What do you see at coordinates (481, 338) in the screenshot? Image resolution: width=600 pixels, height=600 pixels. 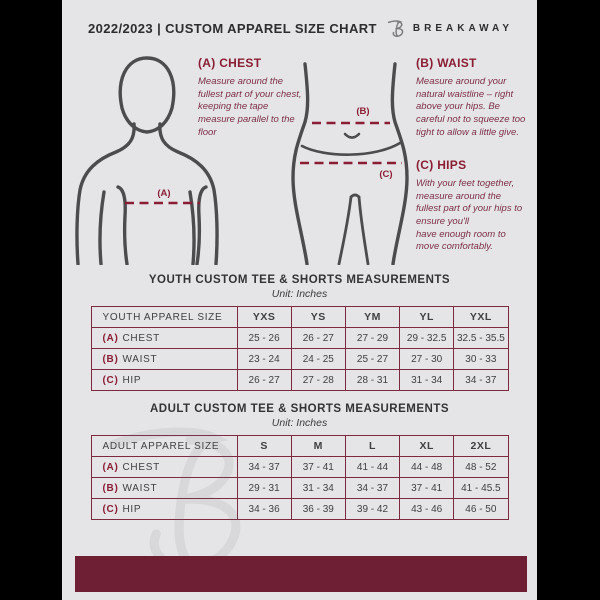 I see `table-cell: 32.5 - 35.5` at bounding box center [481, 338].